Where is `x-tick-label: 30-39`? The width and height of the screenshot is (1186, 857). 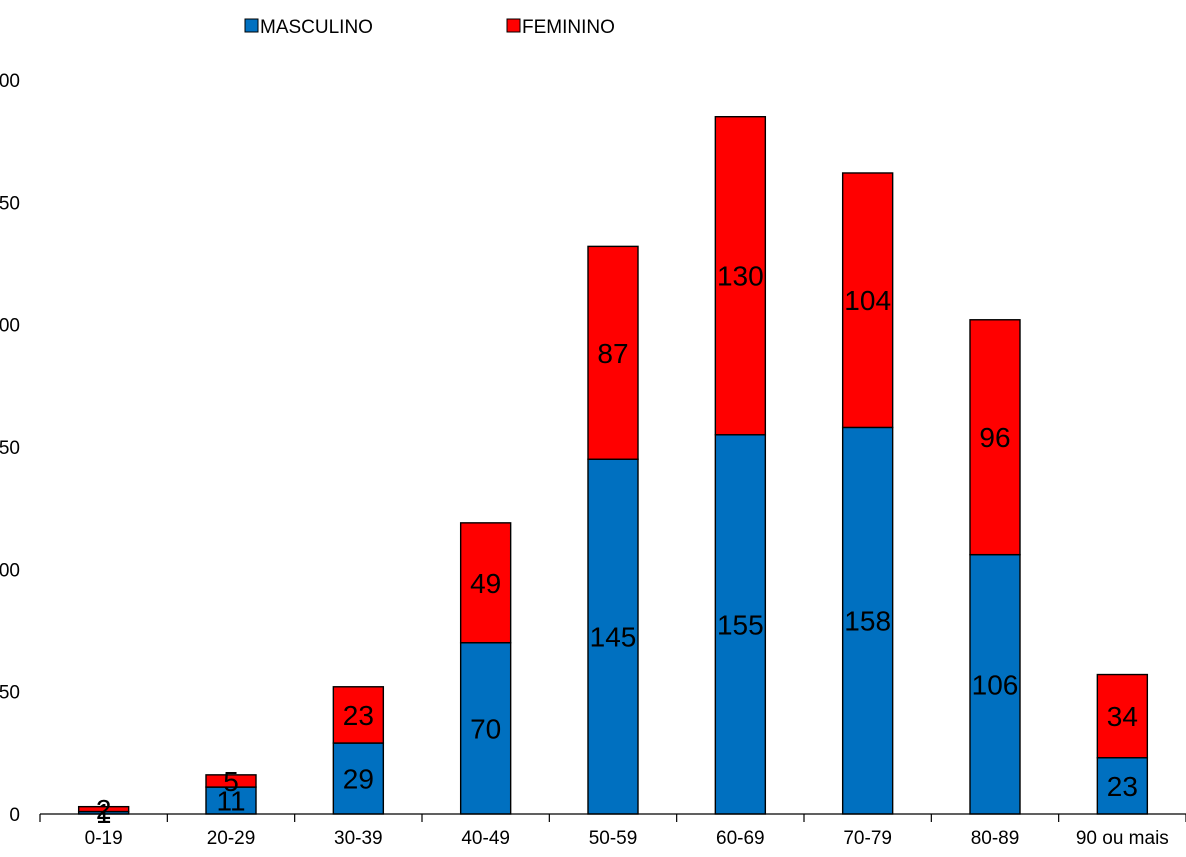
x-tick-label: 30-39 is located at coordinates (358, 838).